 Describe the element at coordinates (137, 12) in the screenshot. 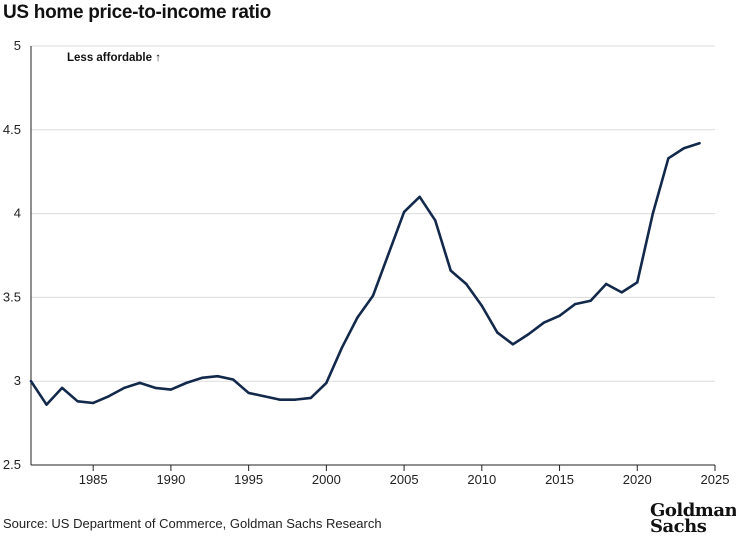

I see `chart-title: US home price-to-income ratio` at that location.